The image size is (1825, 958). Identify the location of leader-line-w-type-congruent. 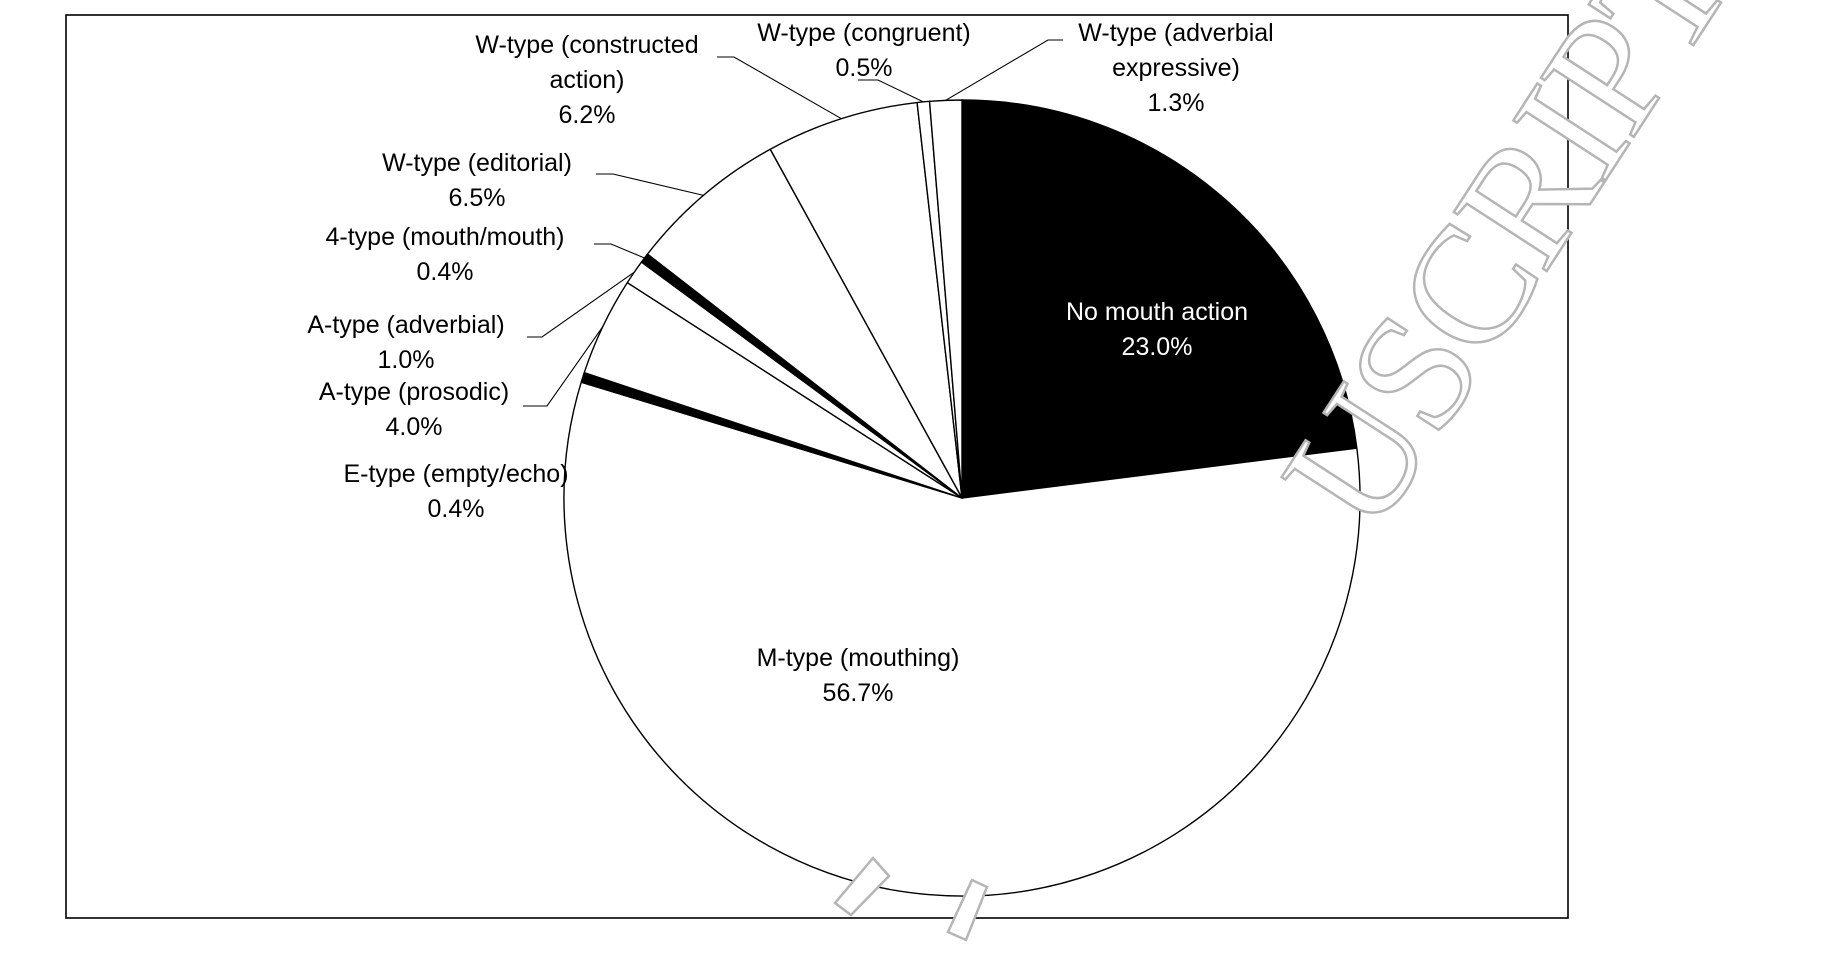
(891, 91).